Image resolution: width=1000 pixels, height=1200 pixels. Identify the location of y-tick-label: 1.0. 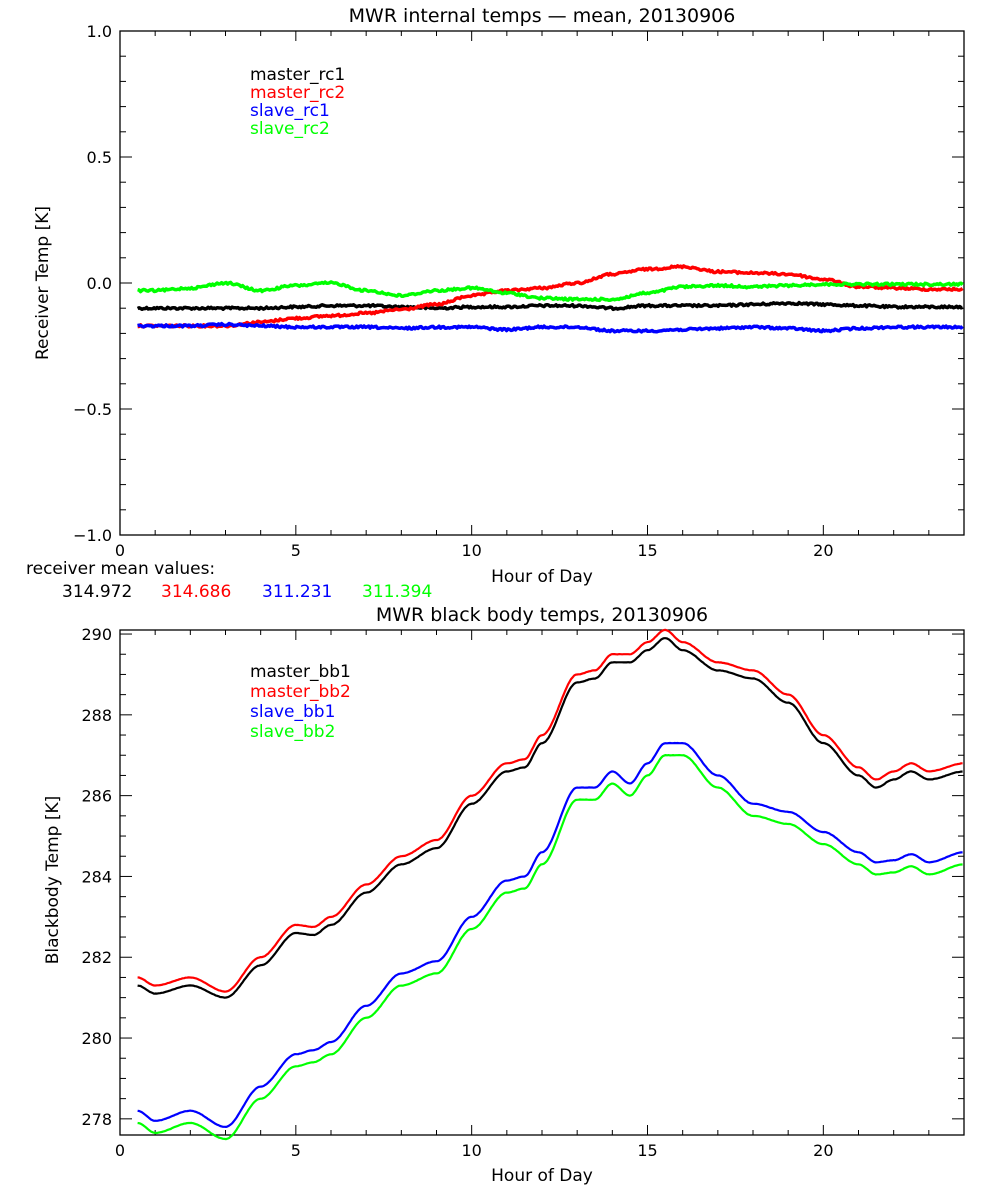
(99, 31).